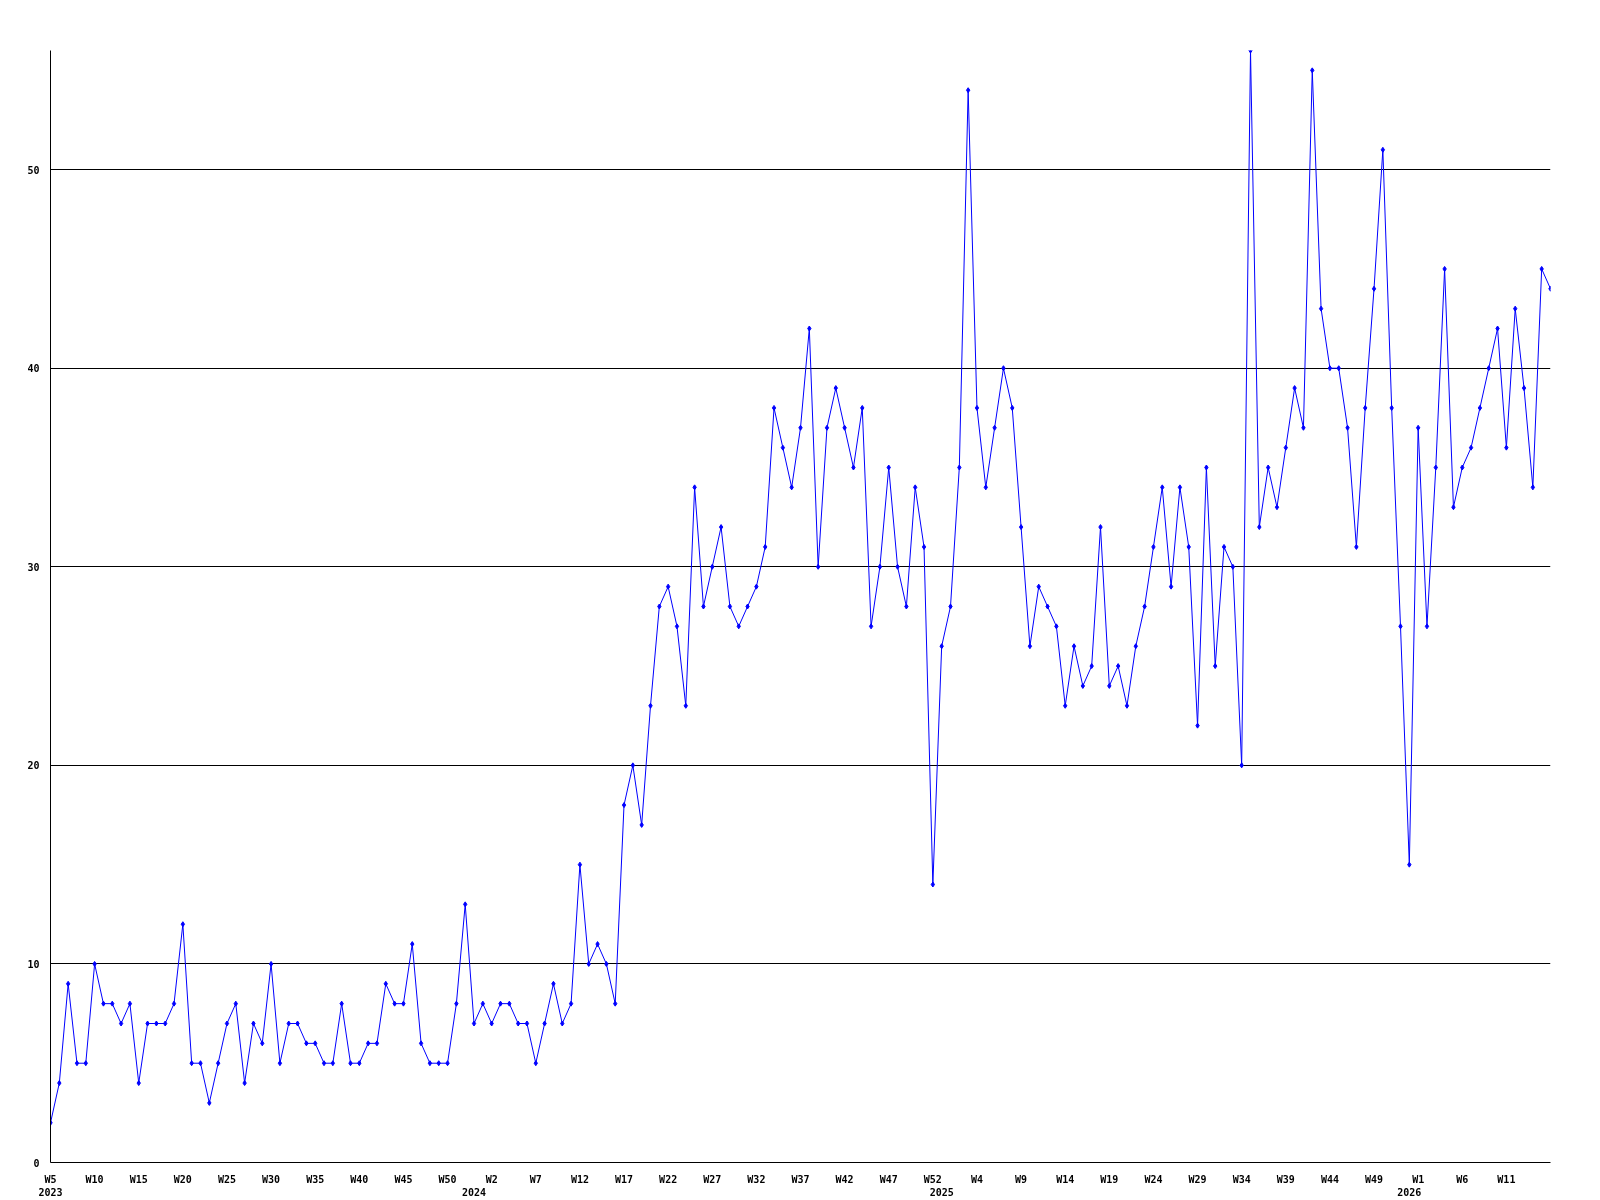 This screenshot has width=1600, height=1200. I want to click on x-tick-label: W40, so click(359, 1179).